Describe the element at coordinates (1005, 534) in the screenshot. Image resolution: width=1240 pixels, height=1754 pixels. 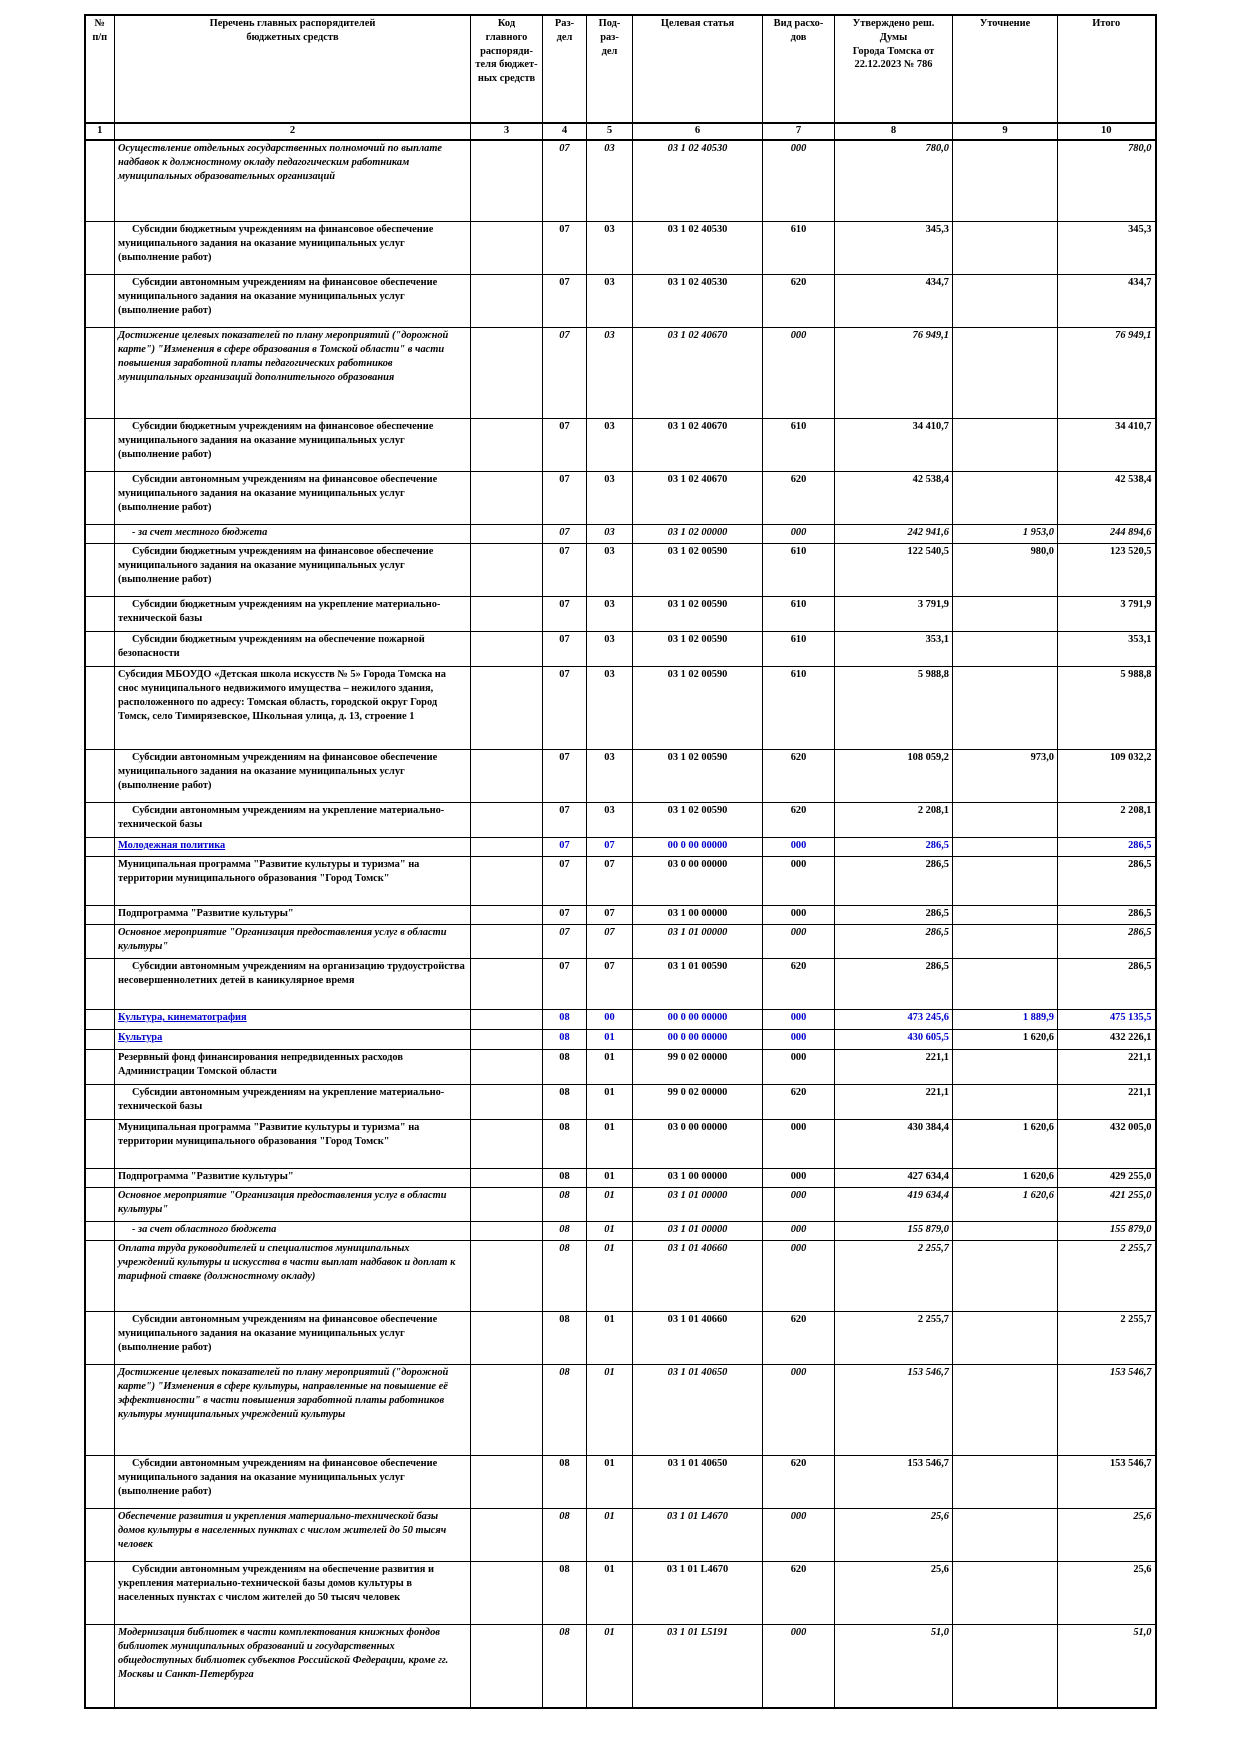
I see `cell-adjustment-amount: 1 953,0` at that location.